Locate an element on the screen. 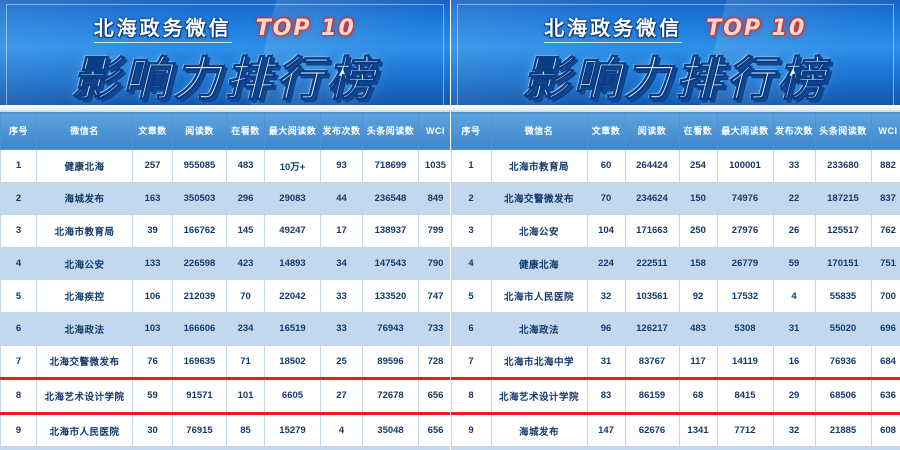 This screenshot has width=900, height=450. cell-posts: 93 is located at coordinates (341, 166).